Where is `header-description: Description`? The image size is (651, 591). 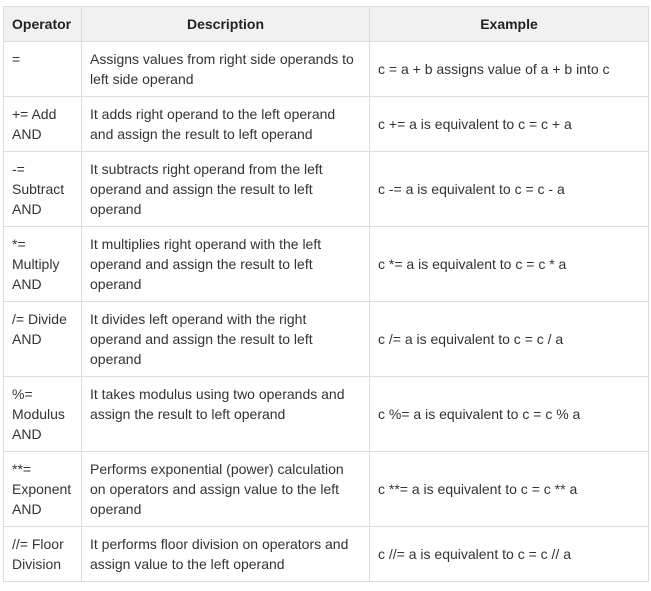 header-description: Description is located at coordinates (225, 24).